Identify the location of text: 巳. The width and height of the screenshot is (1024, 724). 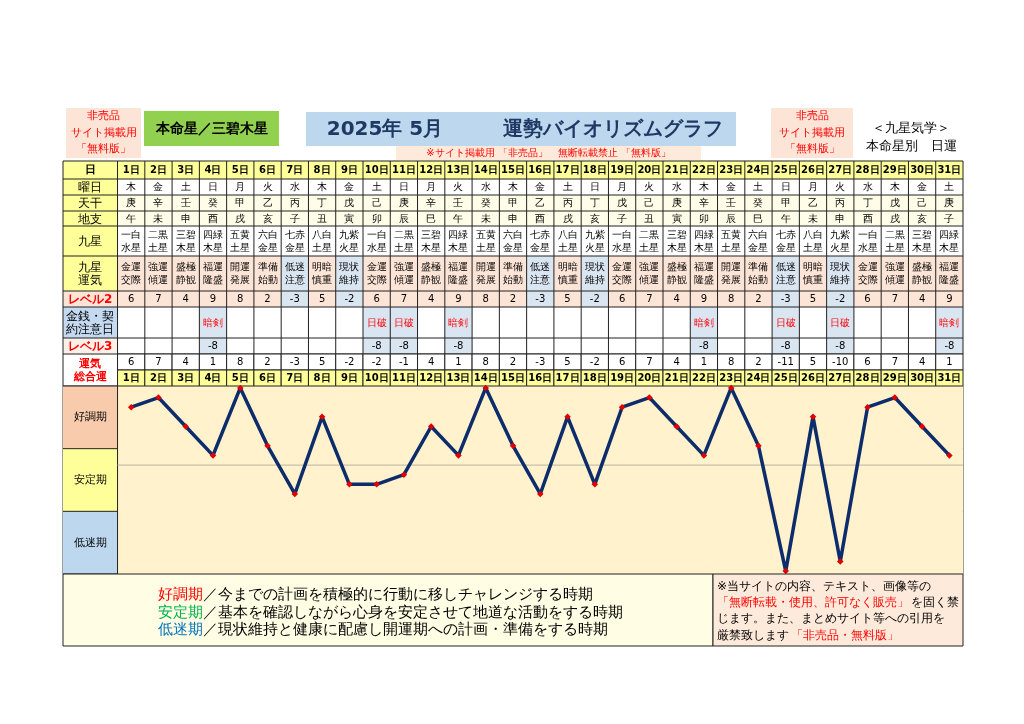
(758, 218).